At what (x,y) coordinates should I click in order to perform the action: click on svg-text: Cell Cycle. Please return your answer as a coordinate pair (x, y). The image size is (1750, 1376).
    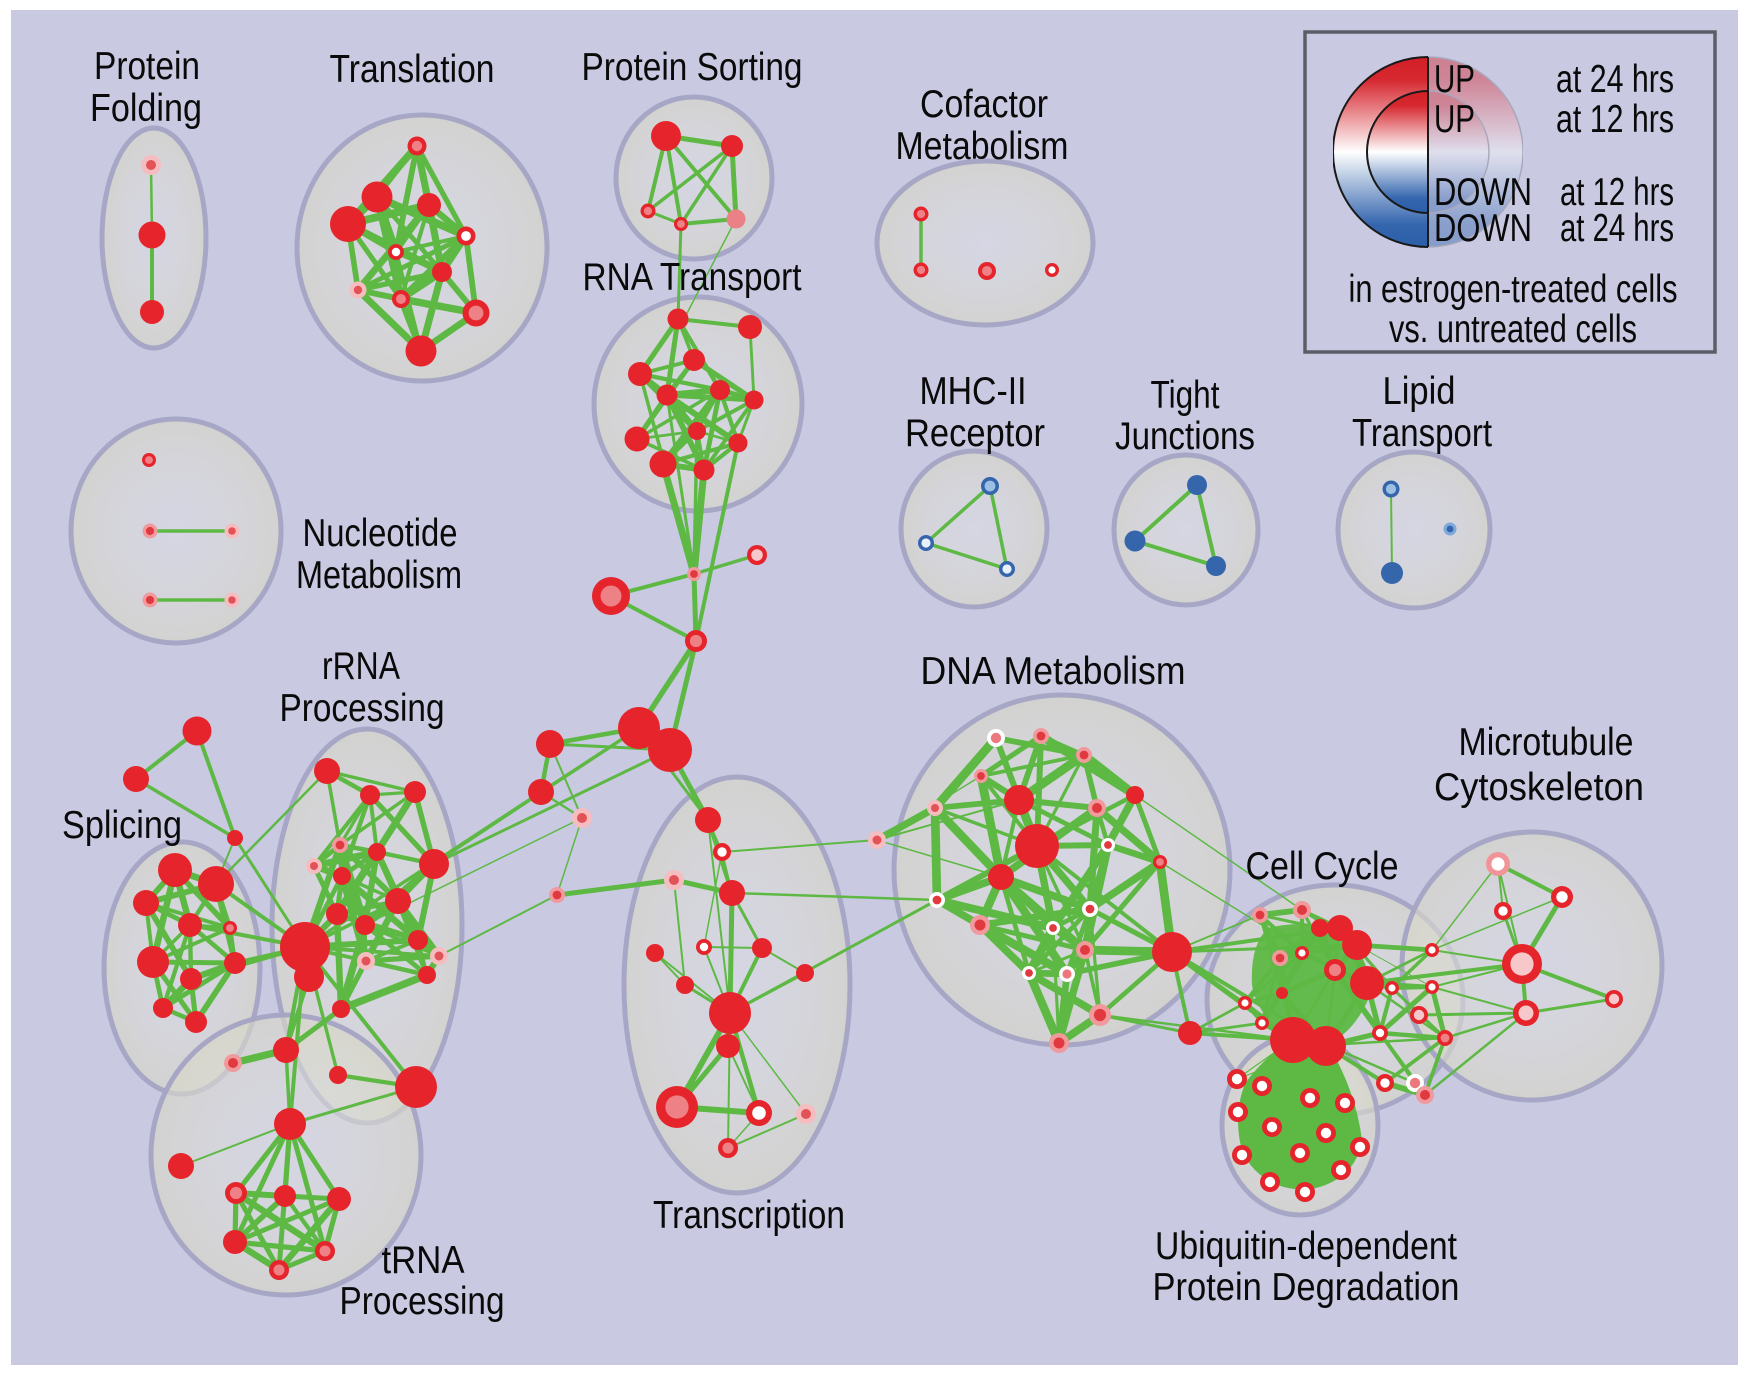
    Looking at the image, I should click on (1322, 866).